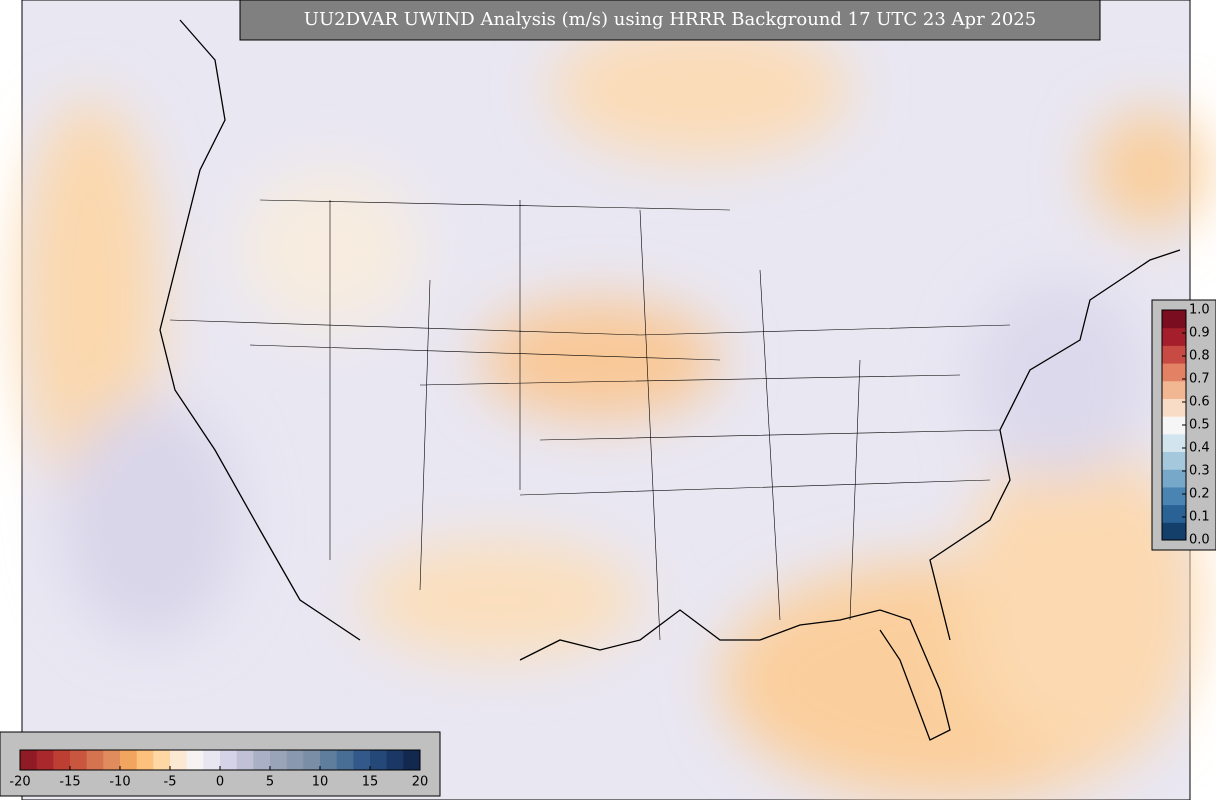 Image resolution: width=1216 pixels, height=800 pixels. What do you see at coordinates (1199, 356) in the screenshot?
I see `tick-label: 0.8` at bounding box center [1199, 356].